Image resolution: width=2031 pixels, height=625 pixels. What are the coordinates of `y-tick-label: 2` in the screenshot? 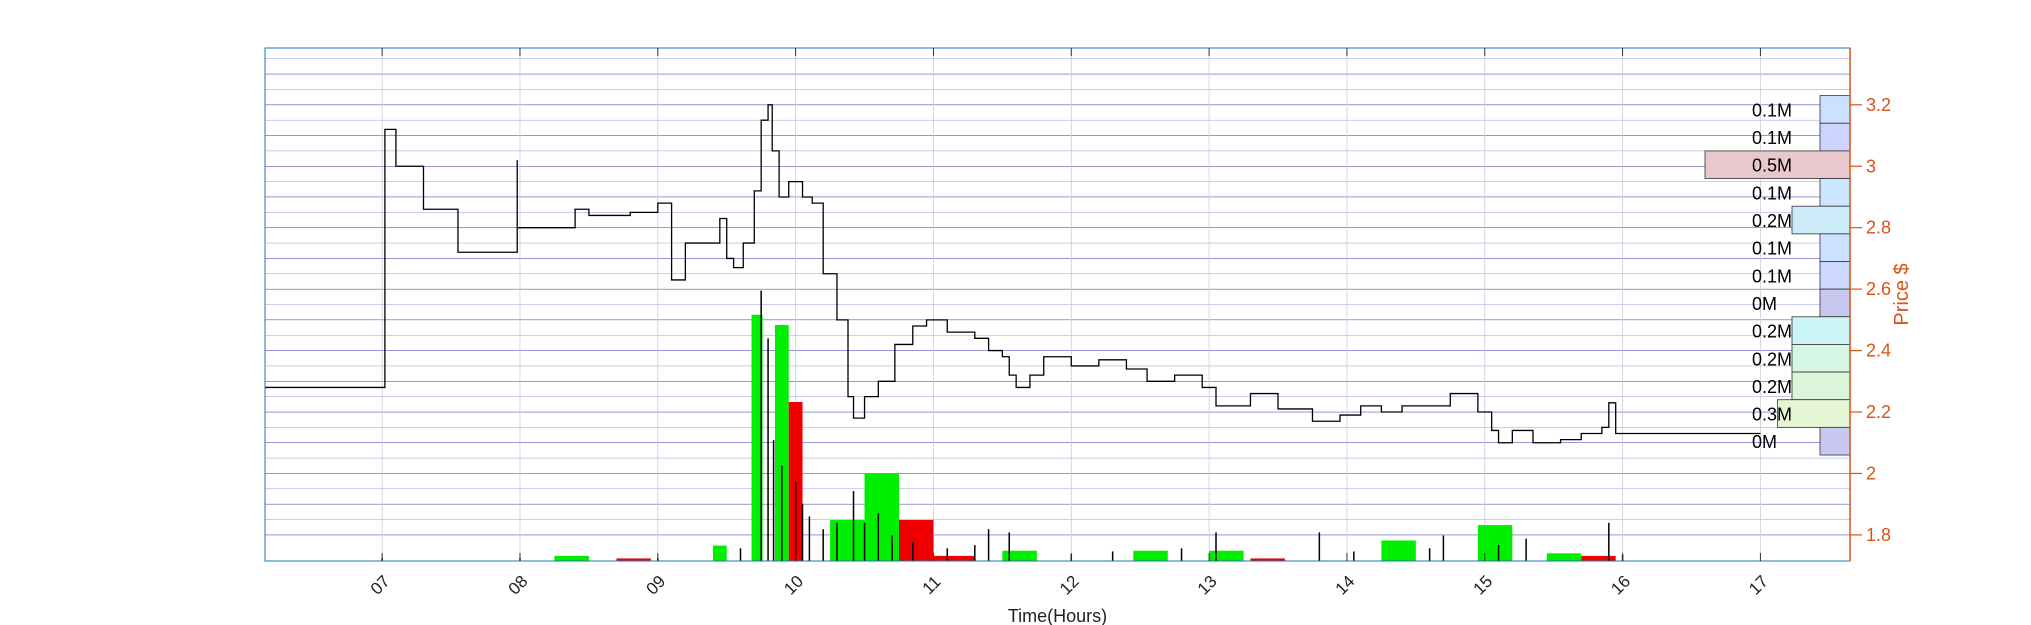 It's located at (1871, 473).